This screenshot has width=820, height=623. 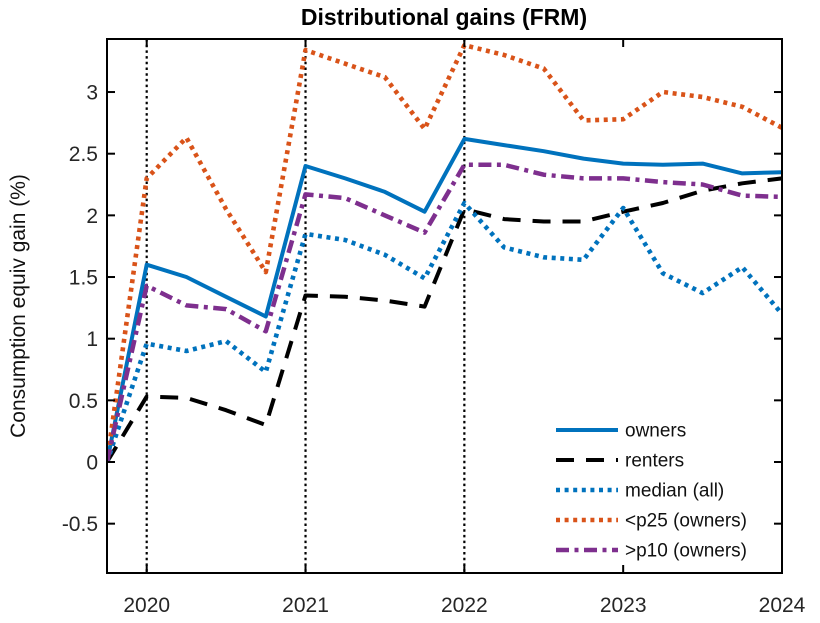 I want to click on y-tick-label: 3, so click(x=92, y=93).